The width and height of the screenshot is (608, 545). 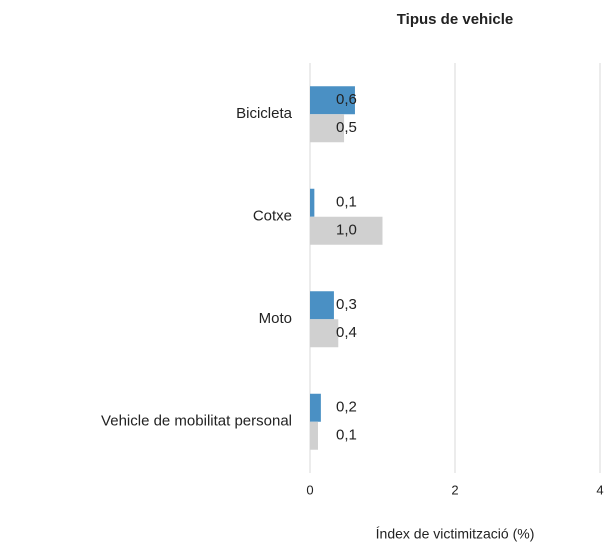 I want to click on value-label: 0,6, so click(x=346, y=99).